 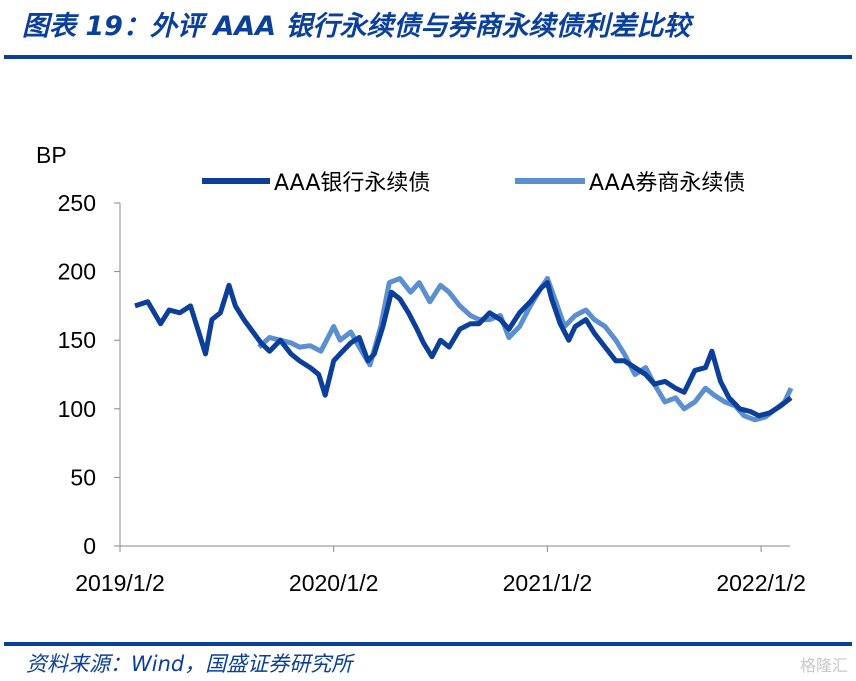 What do you see at coordinates (77, 203) in the screenshot?
I see `y-tick-label: 250` at bounding box center [77, 203].